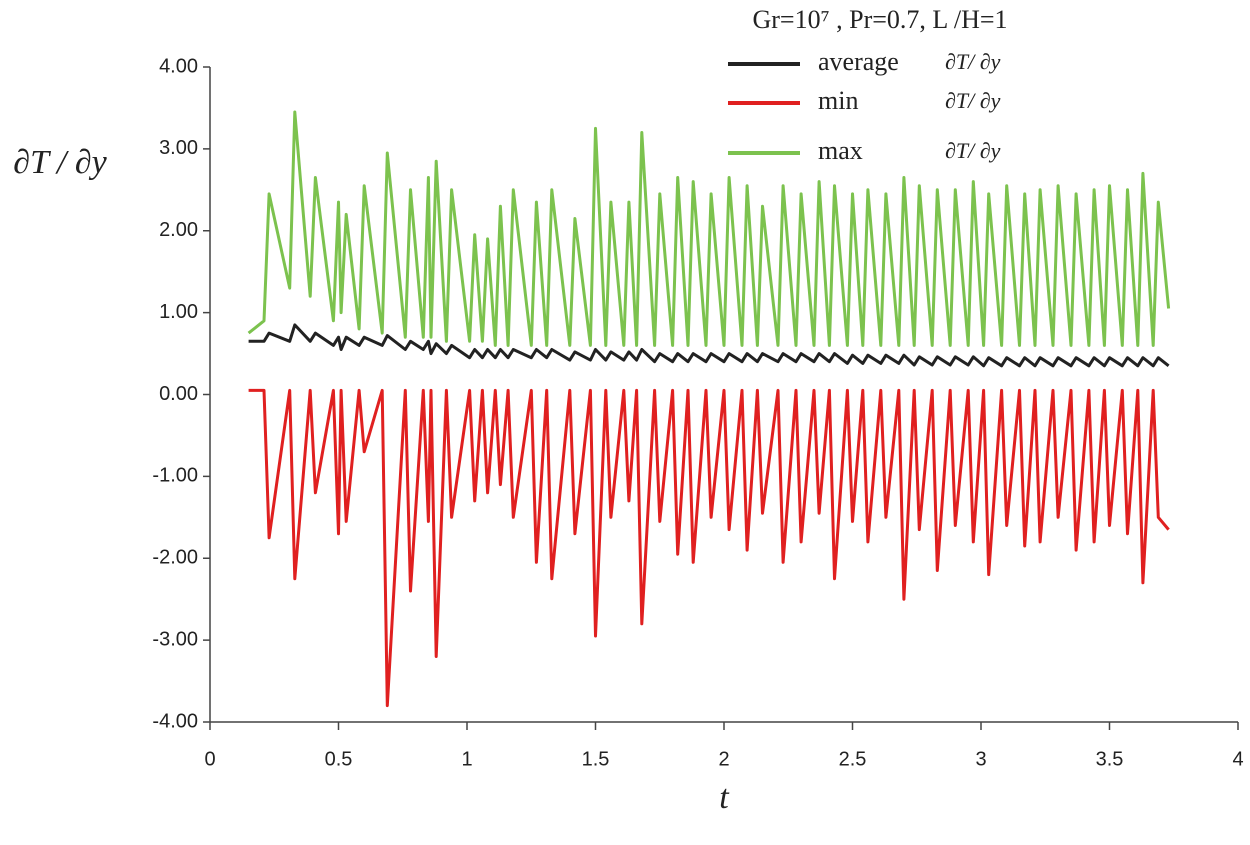  What do you see at coordinates (466, 759) in the screenshot?
I see `x-tick-label: 1` at bounding box center [466, 759].